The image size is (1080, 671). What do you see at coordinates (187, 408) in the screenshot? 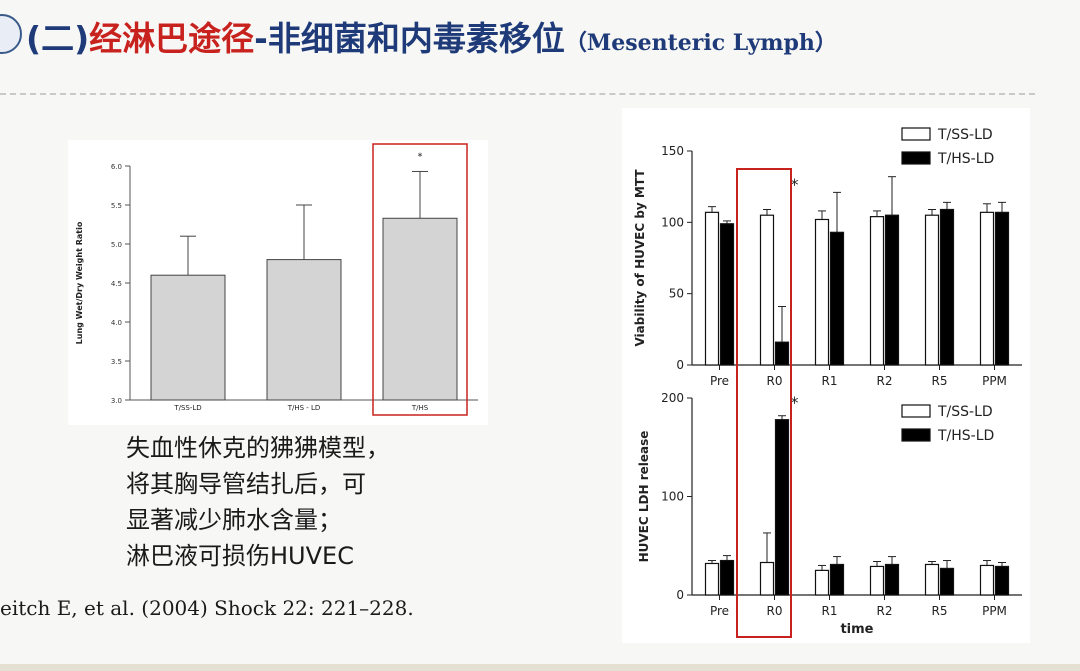
I see `x-tick-label: T/SS-LD` at bounding box center [187, 408].